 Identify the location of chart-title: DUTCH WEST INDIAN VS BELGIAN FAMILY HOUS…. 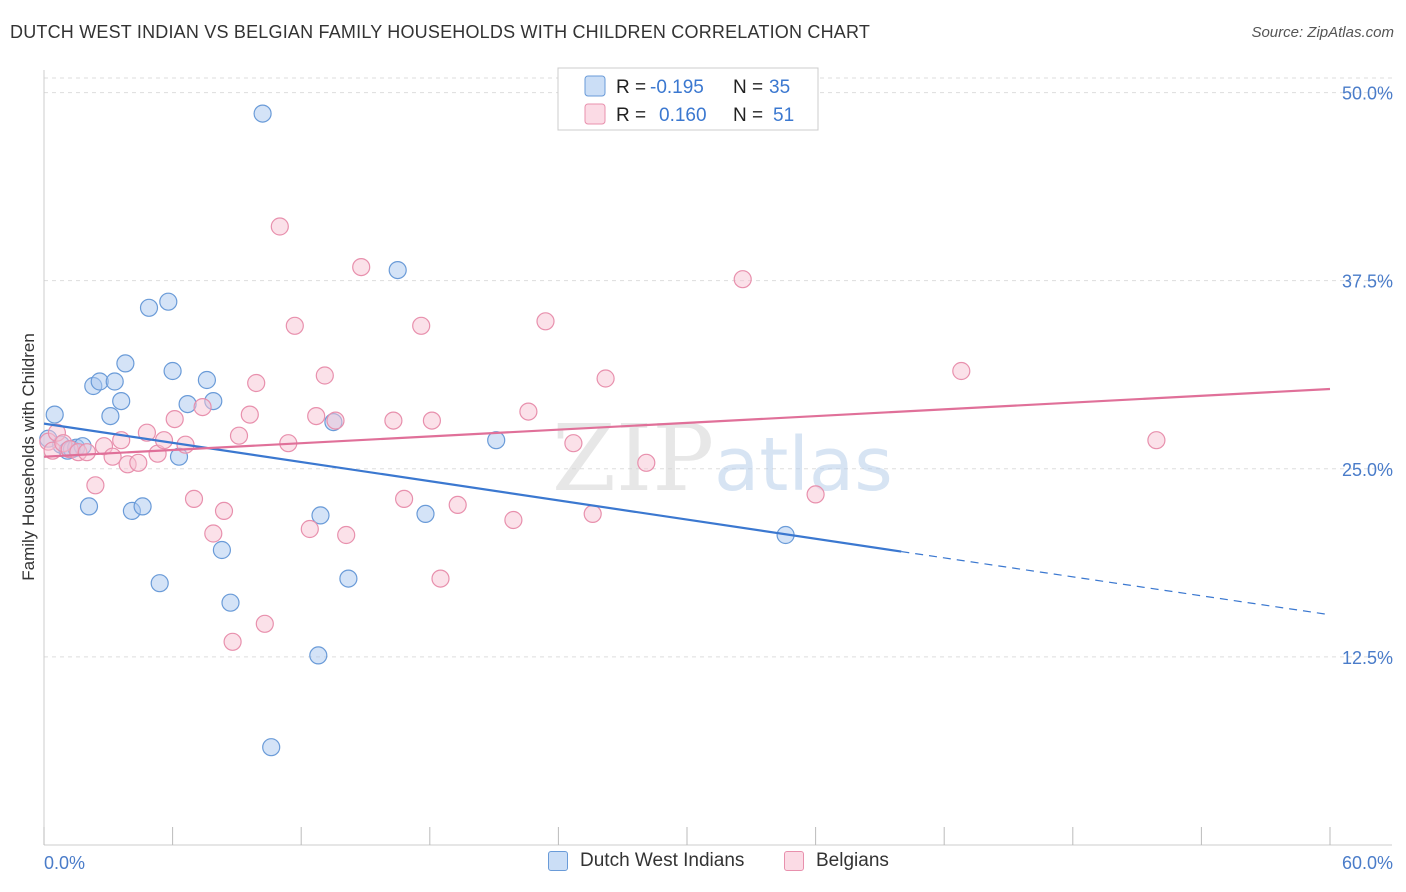
(440, 32).